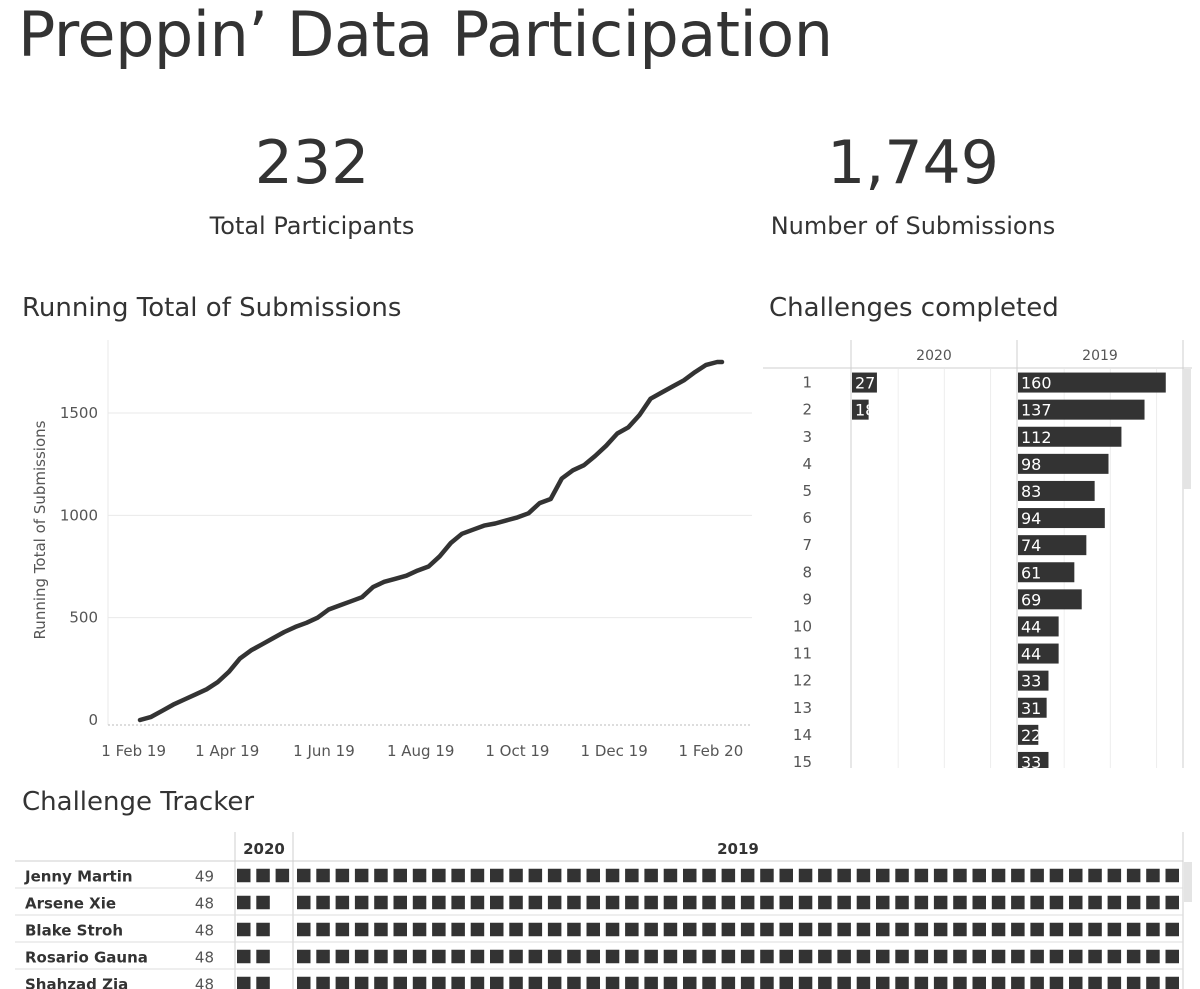 The image size is (1200, 989). I want to click on row-label: 12, so click(802, 681).